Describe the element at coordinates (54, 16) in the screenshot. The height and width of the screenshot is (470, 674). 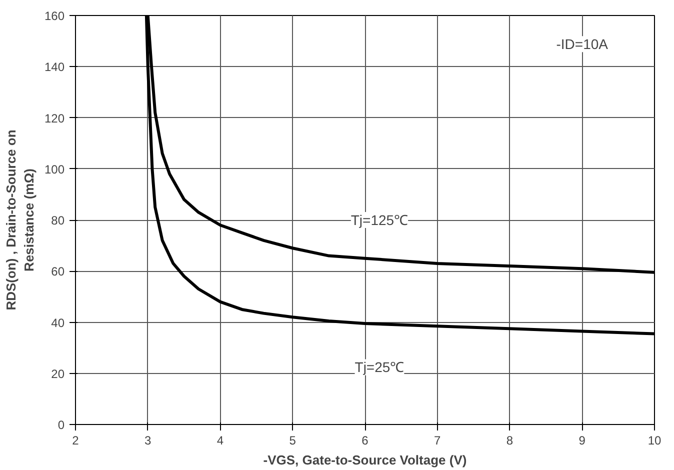
I see `y-tick-label: 160` at that location.